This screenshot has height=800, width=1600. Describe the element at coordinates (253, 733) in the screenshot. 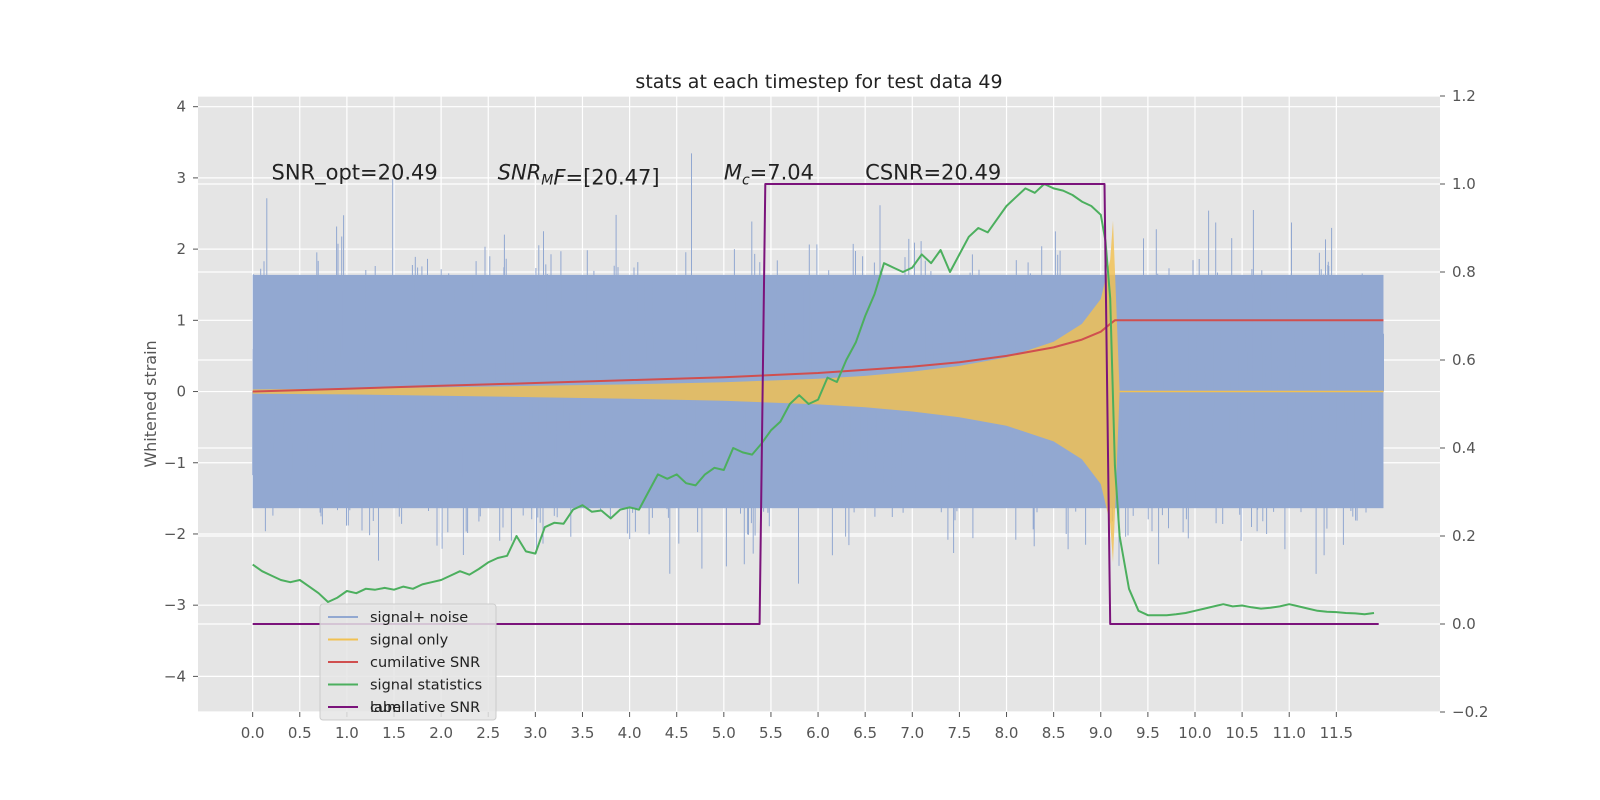

I see `x-tick-label-0: 0.0` at that location.